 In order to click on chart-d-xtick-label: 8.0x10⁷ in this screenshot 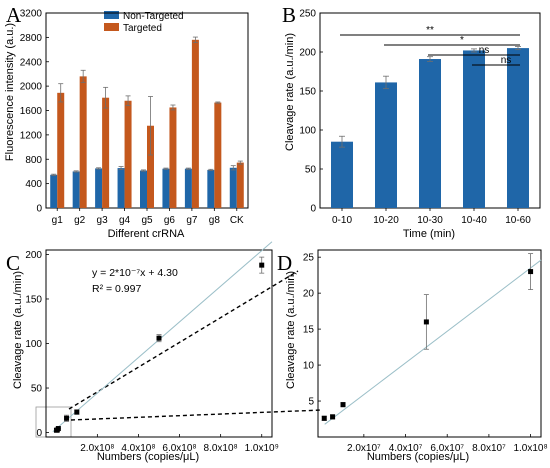, I will do `click(489, 448)`.